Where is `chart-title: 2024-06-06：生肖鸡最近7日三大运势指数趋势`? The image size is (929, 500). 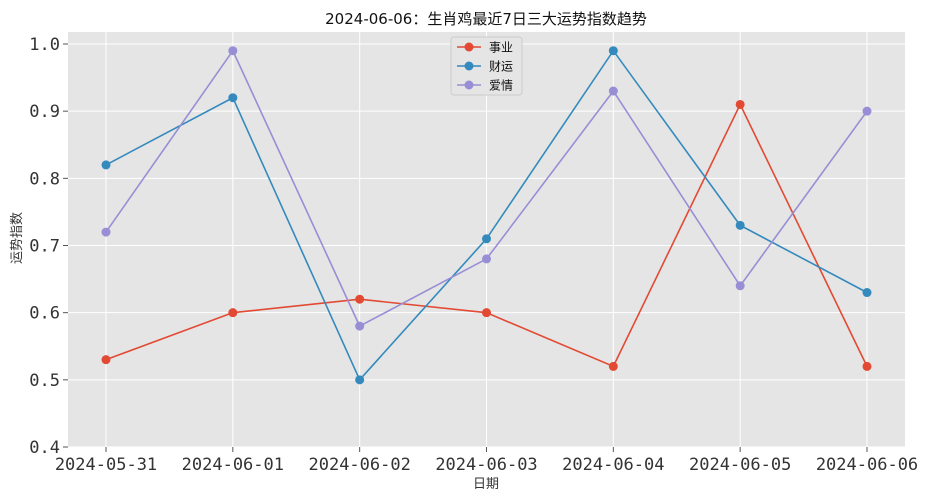
chart-title: 2024-06-06：生肖鸡最近7日三大运势指数趋势 is located at coordinates (486, 19).